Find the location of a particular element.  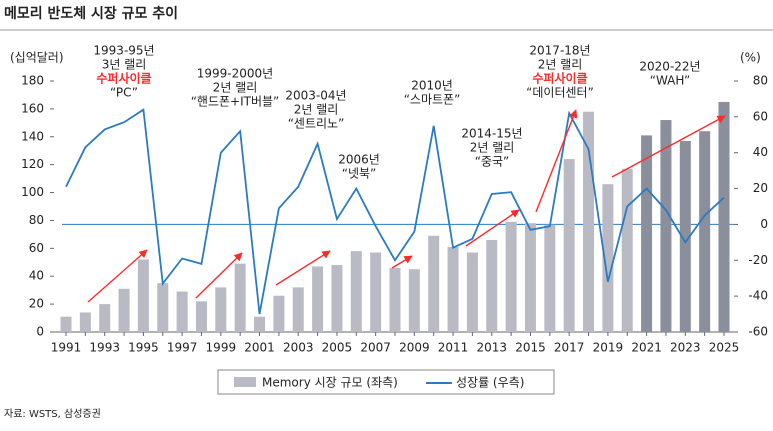

annotation: “WAH” is located at coordinates (670, 81).